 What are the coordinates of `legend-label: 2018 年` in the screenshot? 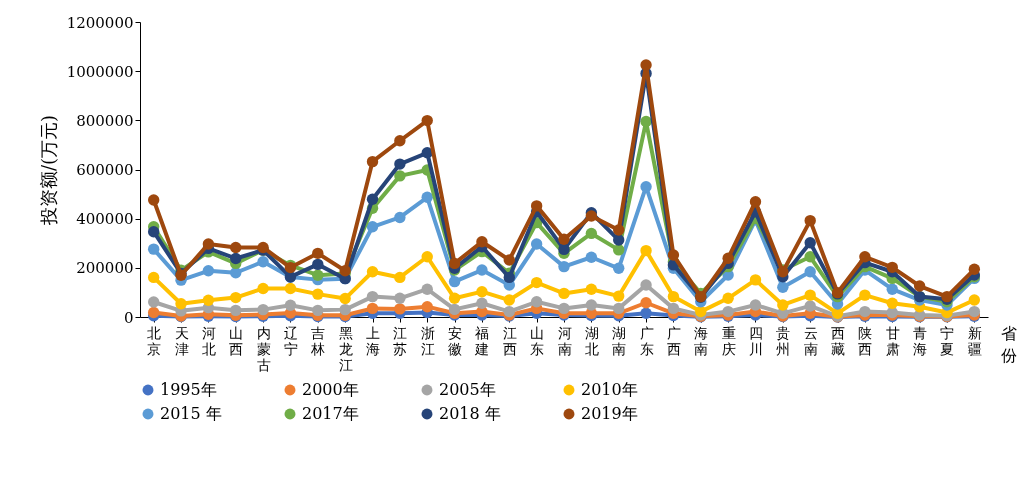 It's located at (470, 413).